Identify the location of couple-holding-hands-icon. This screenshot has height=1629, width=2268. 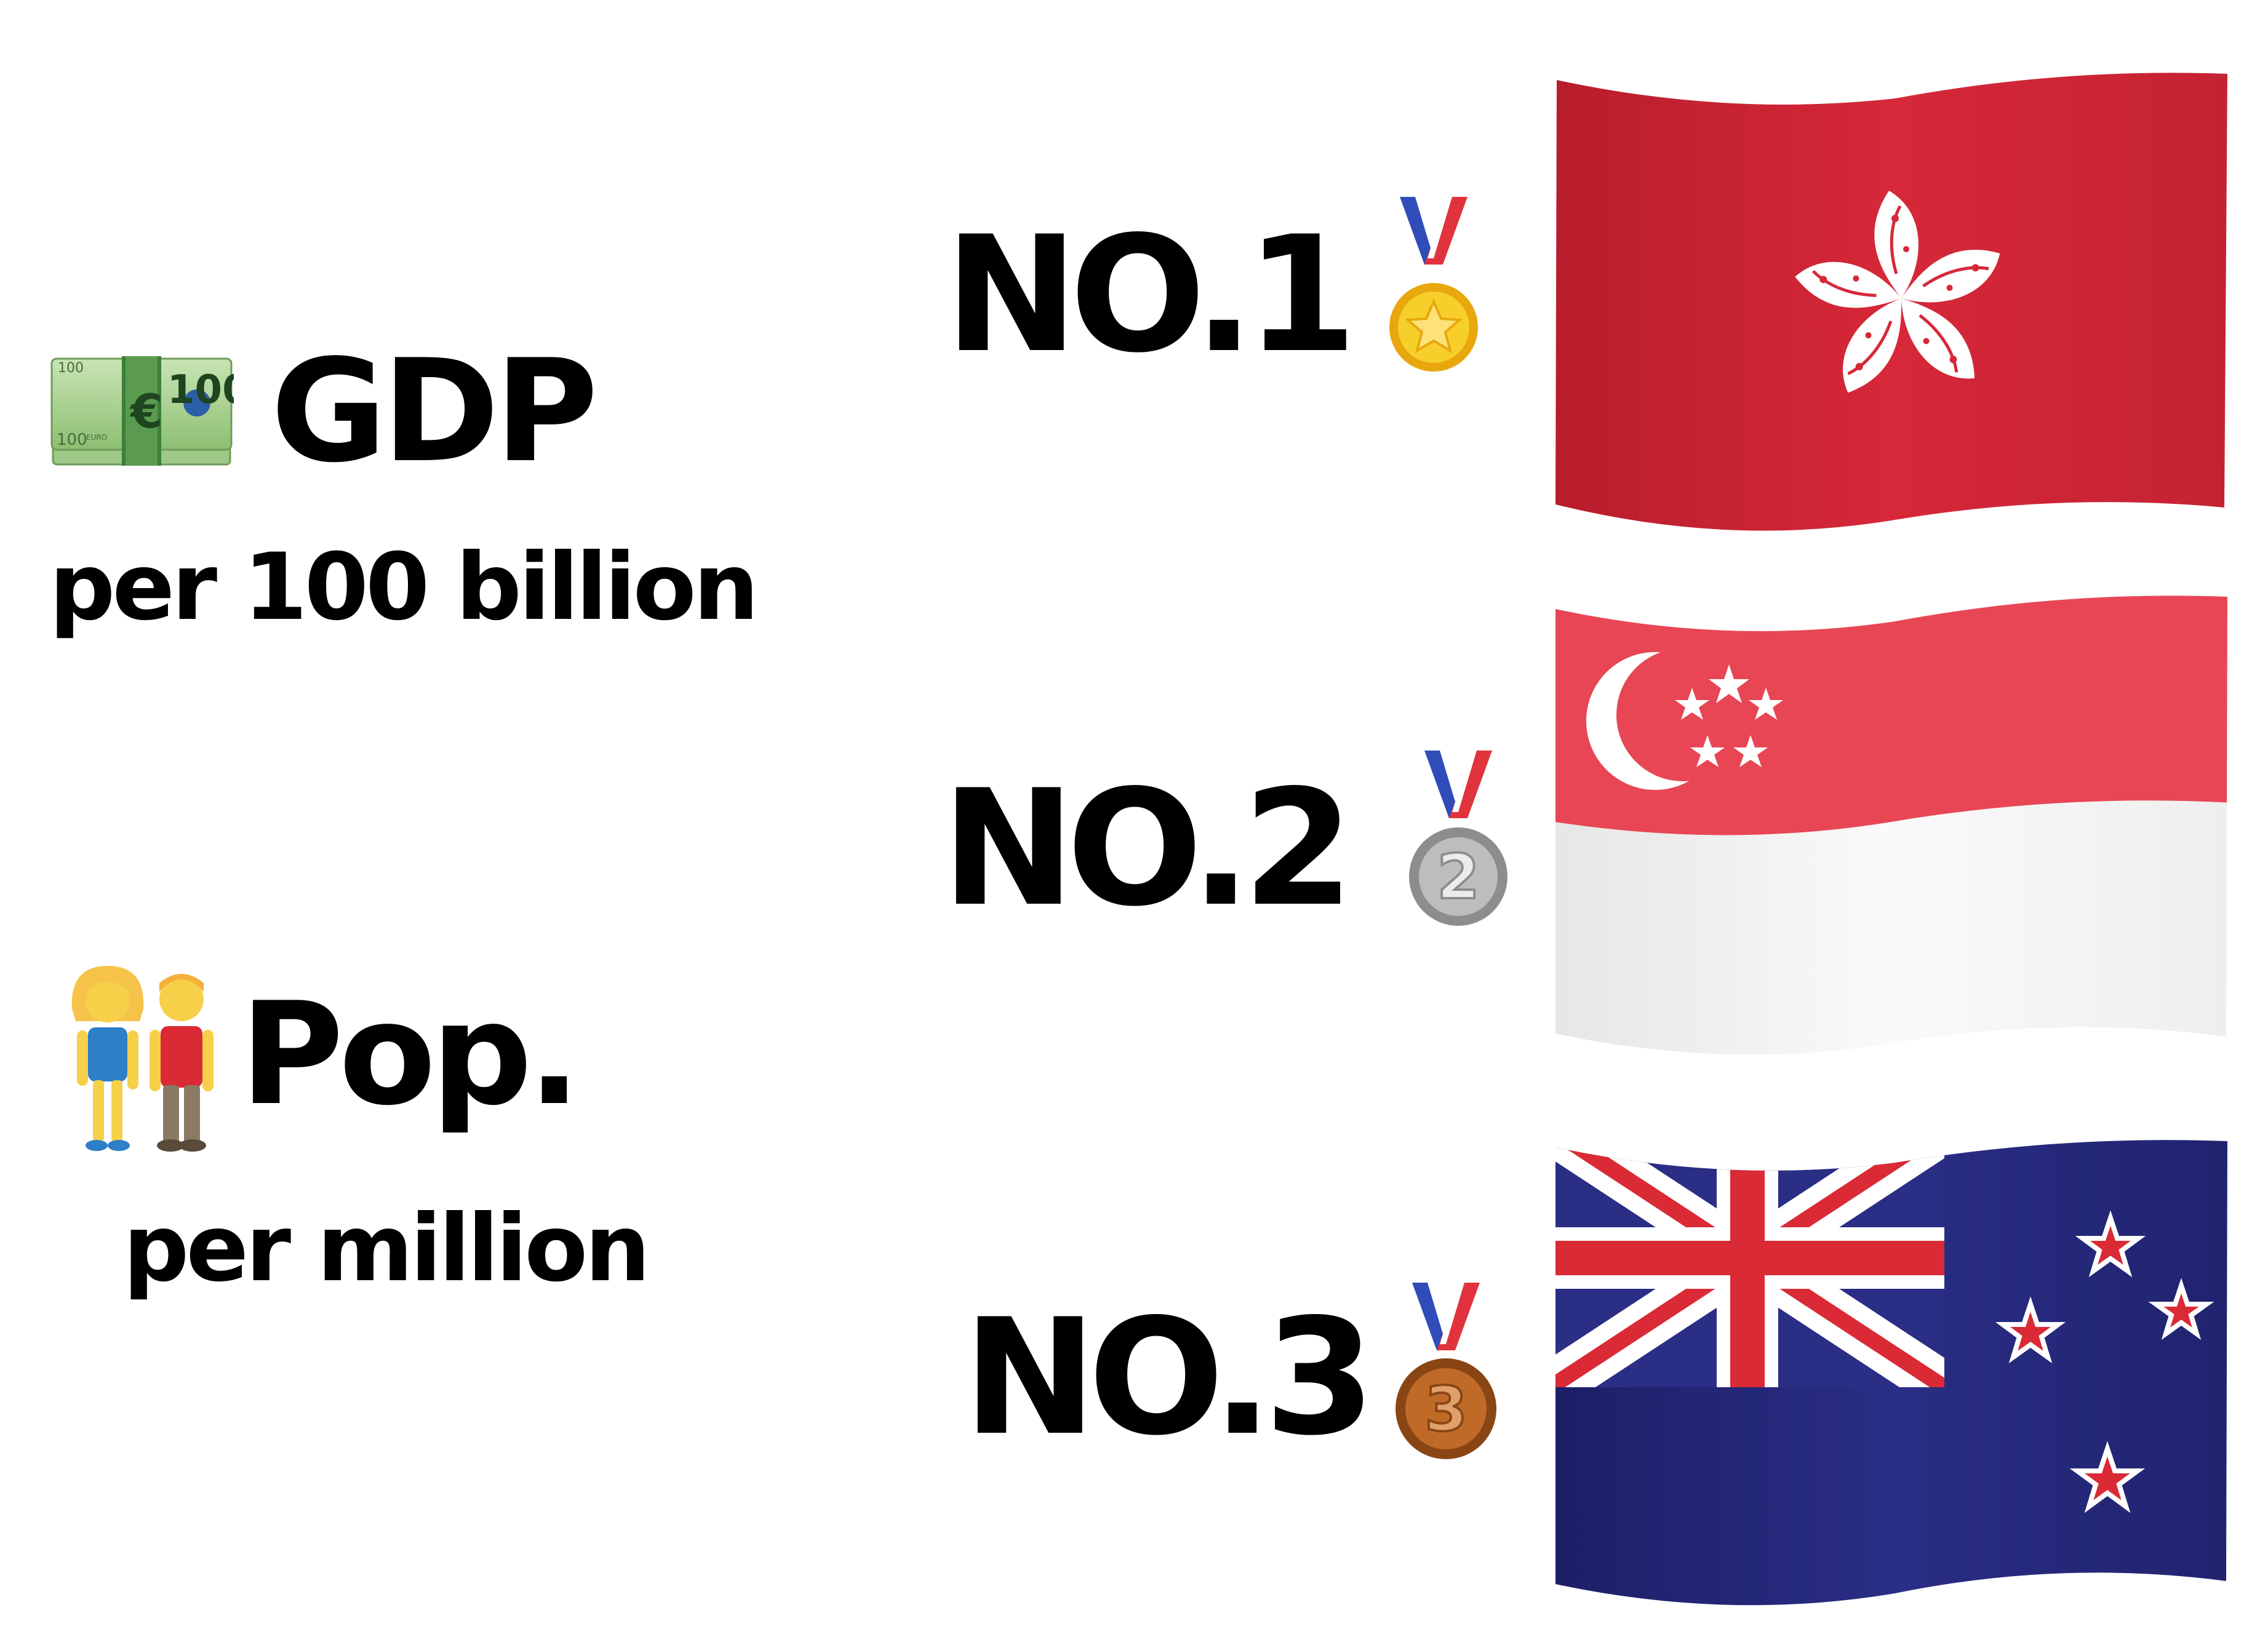
(144, 1058).